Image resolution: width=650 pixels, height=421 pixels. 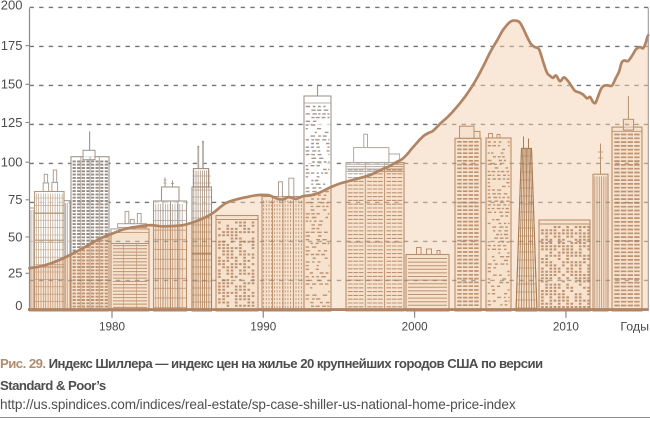 I want to click on svg-text: 150, so click(x=12, y=84).